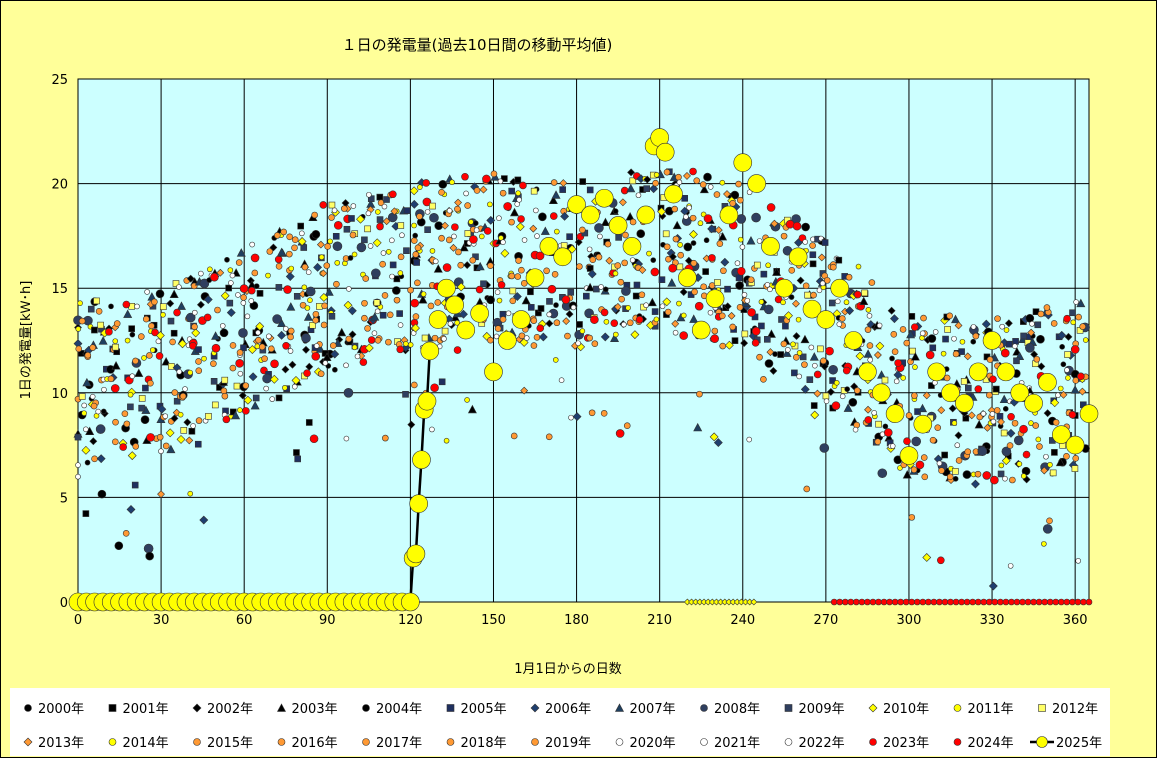 This screenshot has width=1157, height=758. Describe the element at coordinates (1075, 709) in the screenshot. I see `legend-label: 2012年` at that location.